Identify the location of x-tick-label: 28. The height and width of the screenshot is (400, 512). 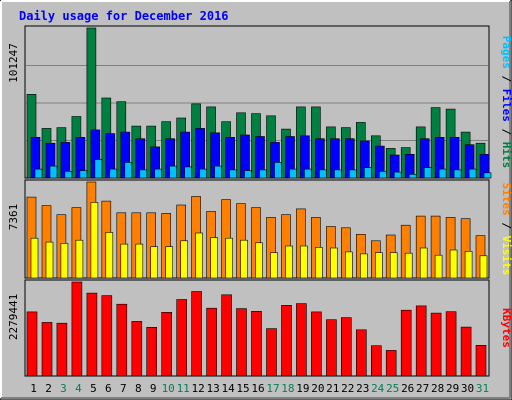
(437, 388).